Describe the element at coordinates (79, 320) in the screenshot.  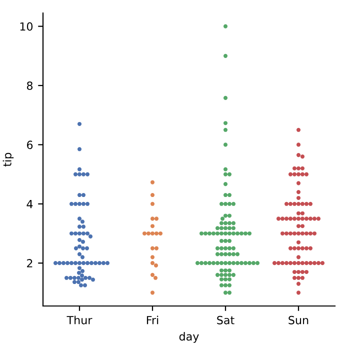
I see `x-tick-label: Thur` at that location.